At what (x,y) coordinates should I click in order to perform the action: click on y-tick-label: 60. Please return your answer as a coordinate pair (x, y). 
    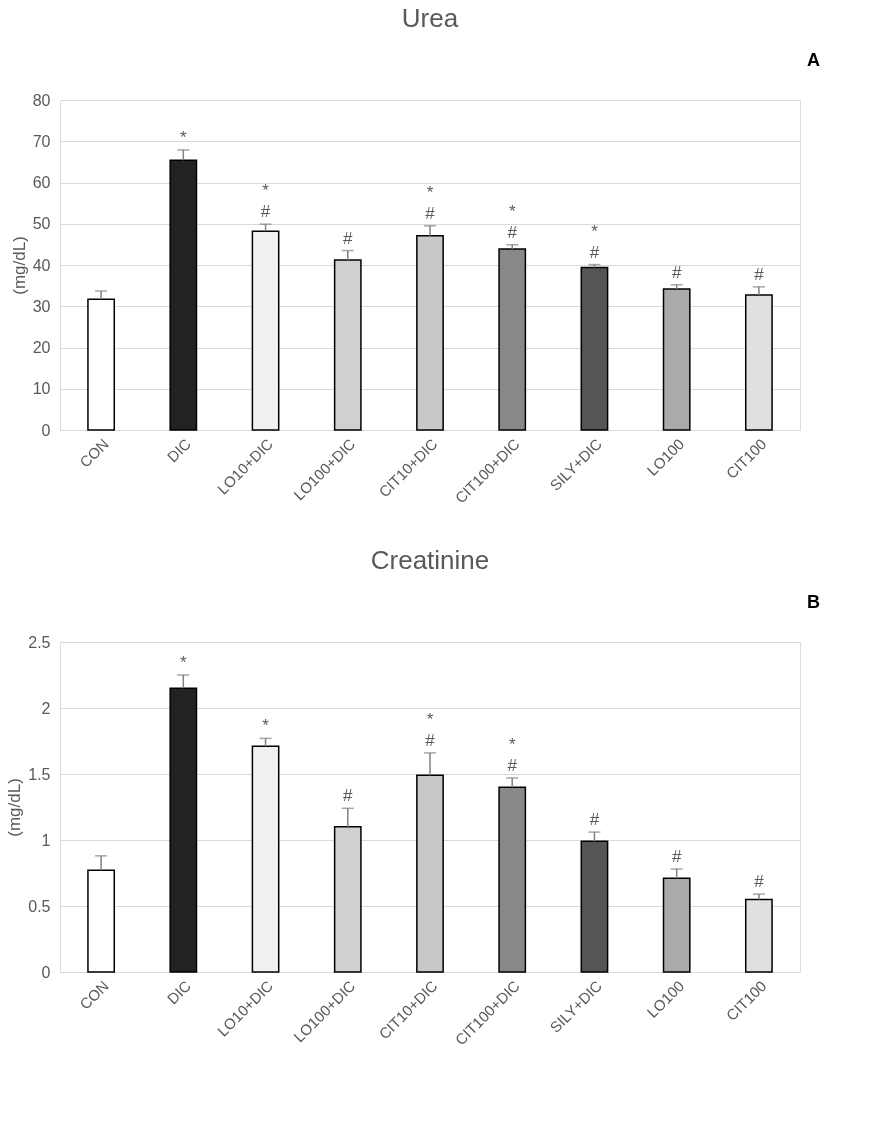
    Looking at the image, I should click on (41, 182).